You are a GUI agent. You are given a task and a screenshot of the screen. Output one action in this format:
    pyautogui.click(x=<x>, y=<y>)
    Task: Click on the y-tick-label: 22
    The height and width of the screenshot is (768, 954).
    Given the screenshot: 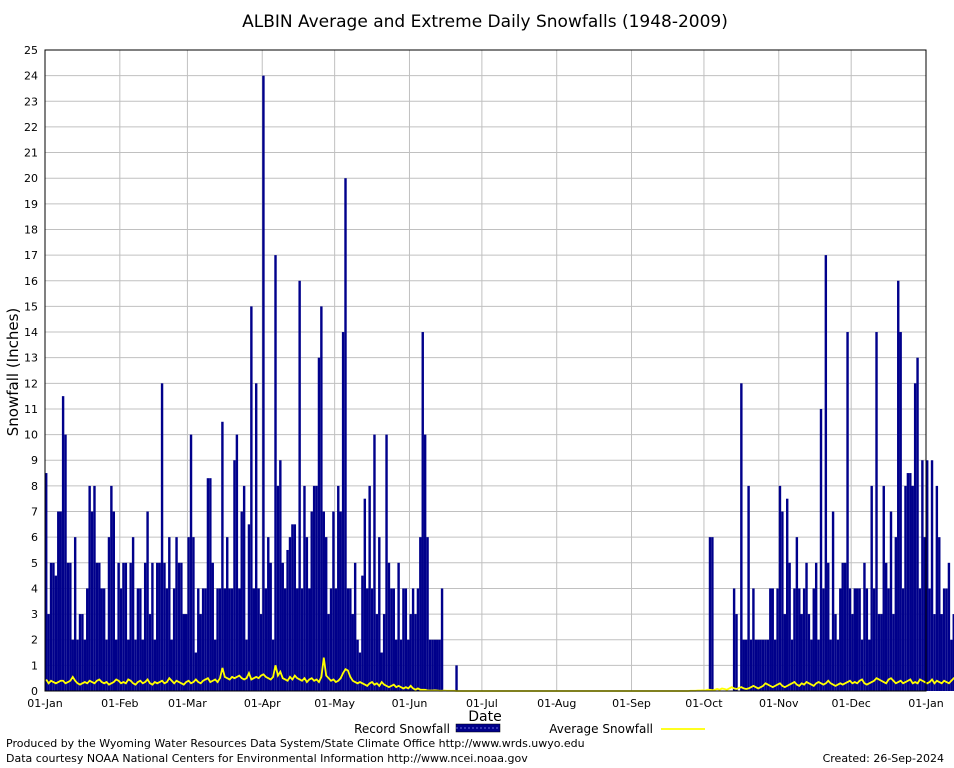 What is the action you would take?
    pyautogui.click(x=31, y=127)
    